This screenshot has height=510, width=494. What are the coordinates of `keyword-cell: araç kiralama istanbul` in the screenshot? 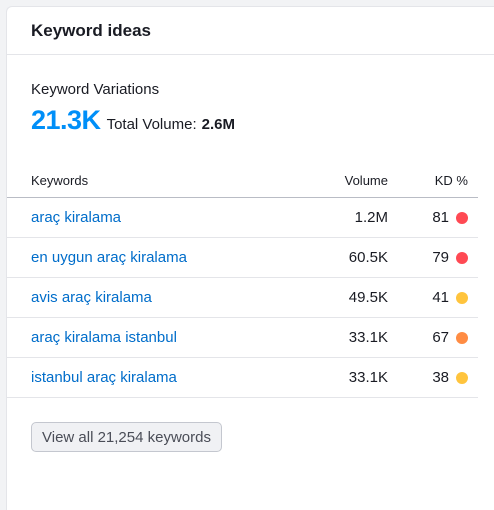 It's located at (152, 337).